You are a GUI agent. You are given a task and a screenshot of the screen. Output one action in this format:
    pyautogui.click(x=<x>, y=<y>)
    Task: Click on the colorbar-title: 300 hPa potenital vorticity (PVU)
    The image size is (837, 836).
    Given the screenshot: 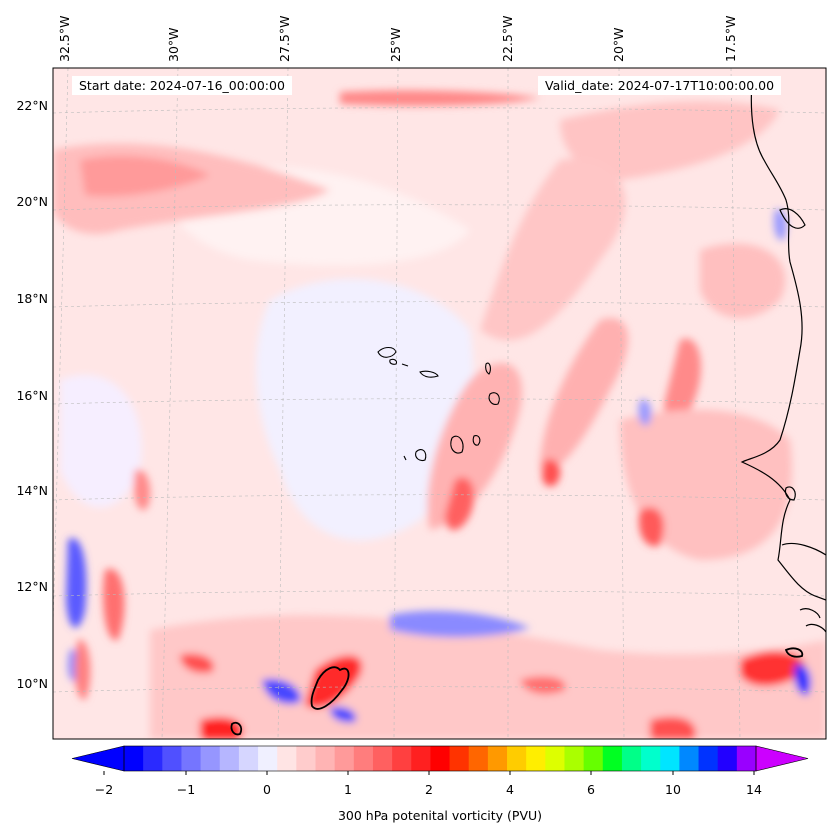 What is the action you would take?
    pyautogui.click(x=440, y=815)
    